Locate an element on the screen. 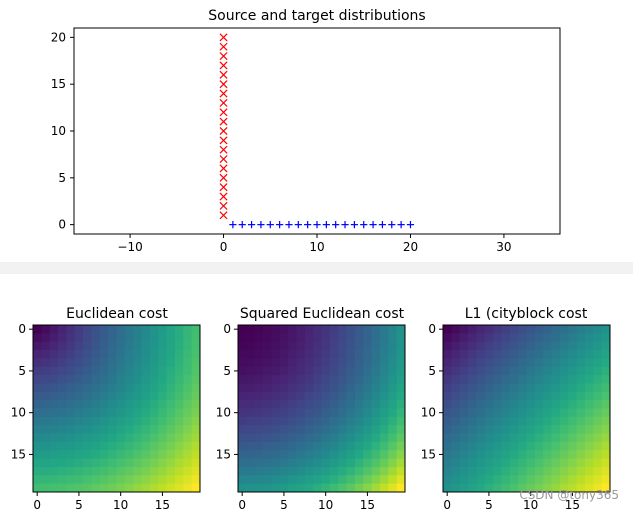  heatmap-panel-1: Euclidean cost 0 5 10 15 0 5 10 15 is located at coordinates (106, 409).